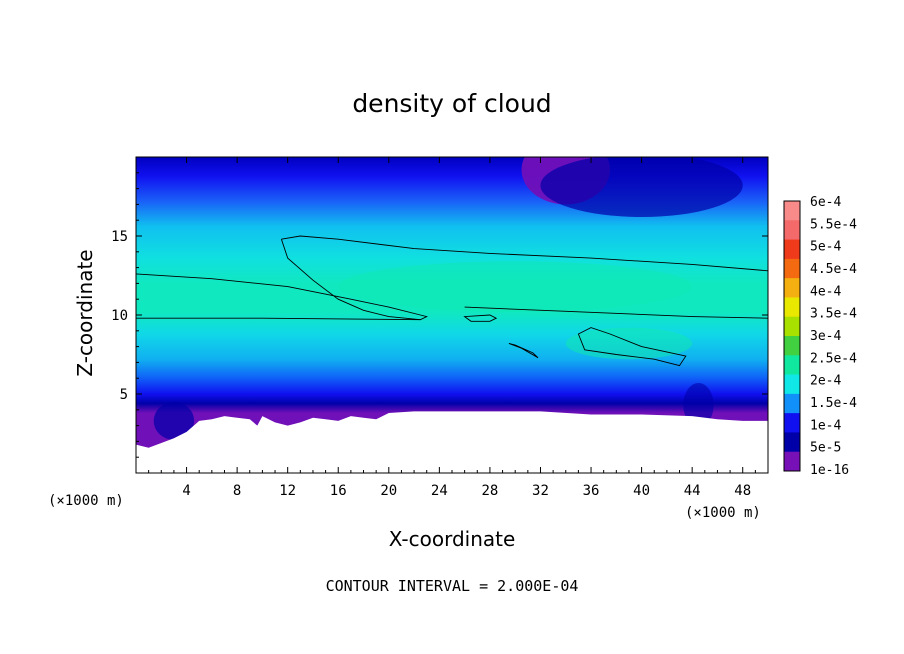 Image resolution: width=904 pixels, height=654 pixels. Describe the element at coordinates (237, 491) in the screenshot. I see `x-tick-label: 8` at that location.